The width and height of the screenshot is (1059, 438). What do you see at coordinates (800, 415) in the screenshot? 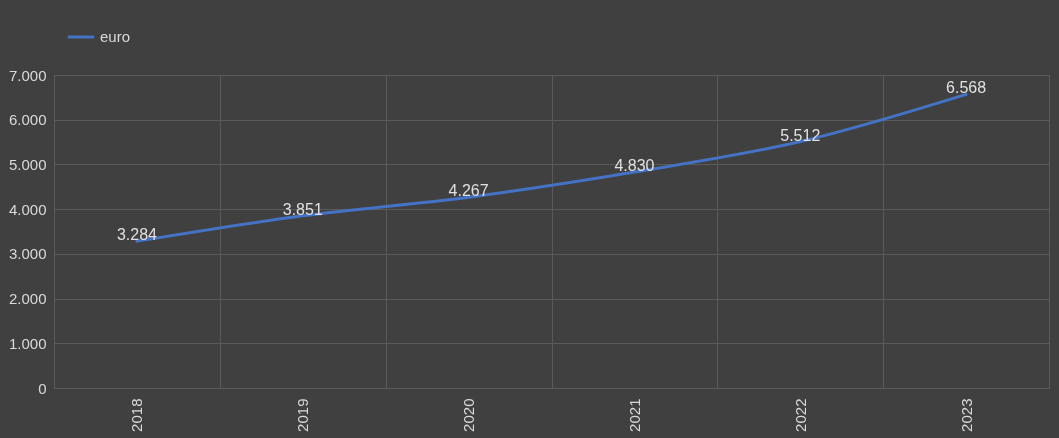
I see `x-tick-label: 2022` at bounding box center [800, 415].